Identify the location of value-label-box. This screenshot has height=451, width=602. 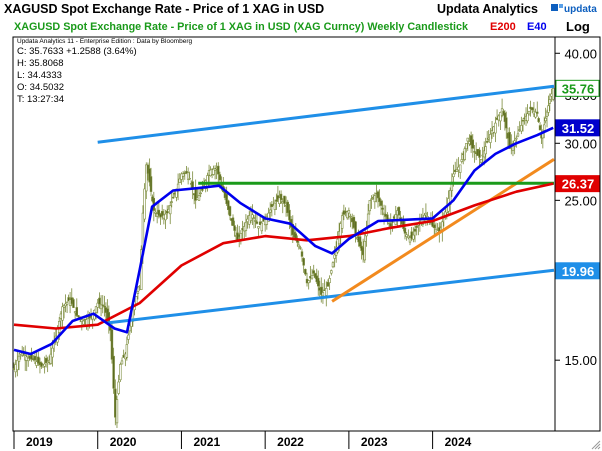
(577, 128).